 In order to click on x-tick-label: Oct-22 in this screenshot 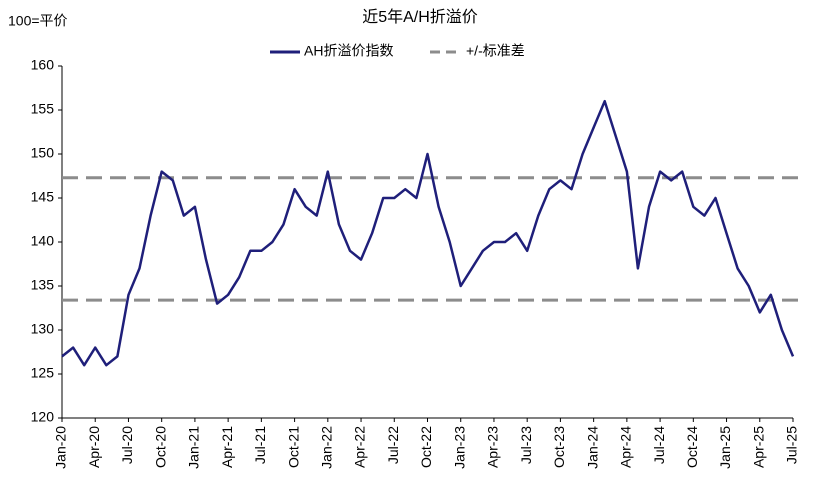, I will do `click(426, 447)`.